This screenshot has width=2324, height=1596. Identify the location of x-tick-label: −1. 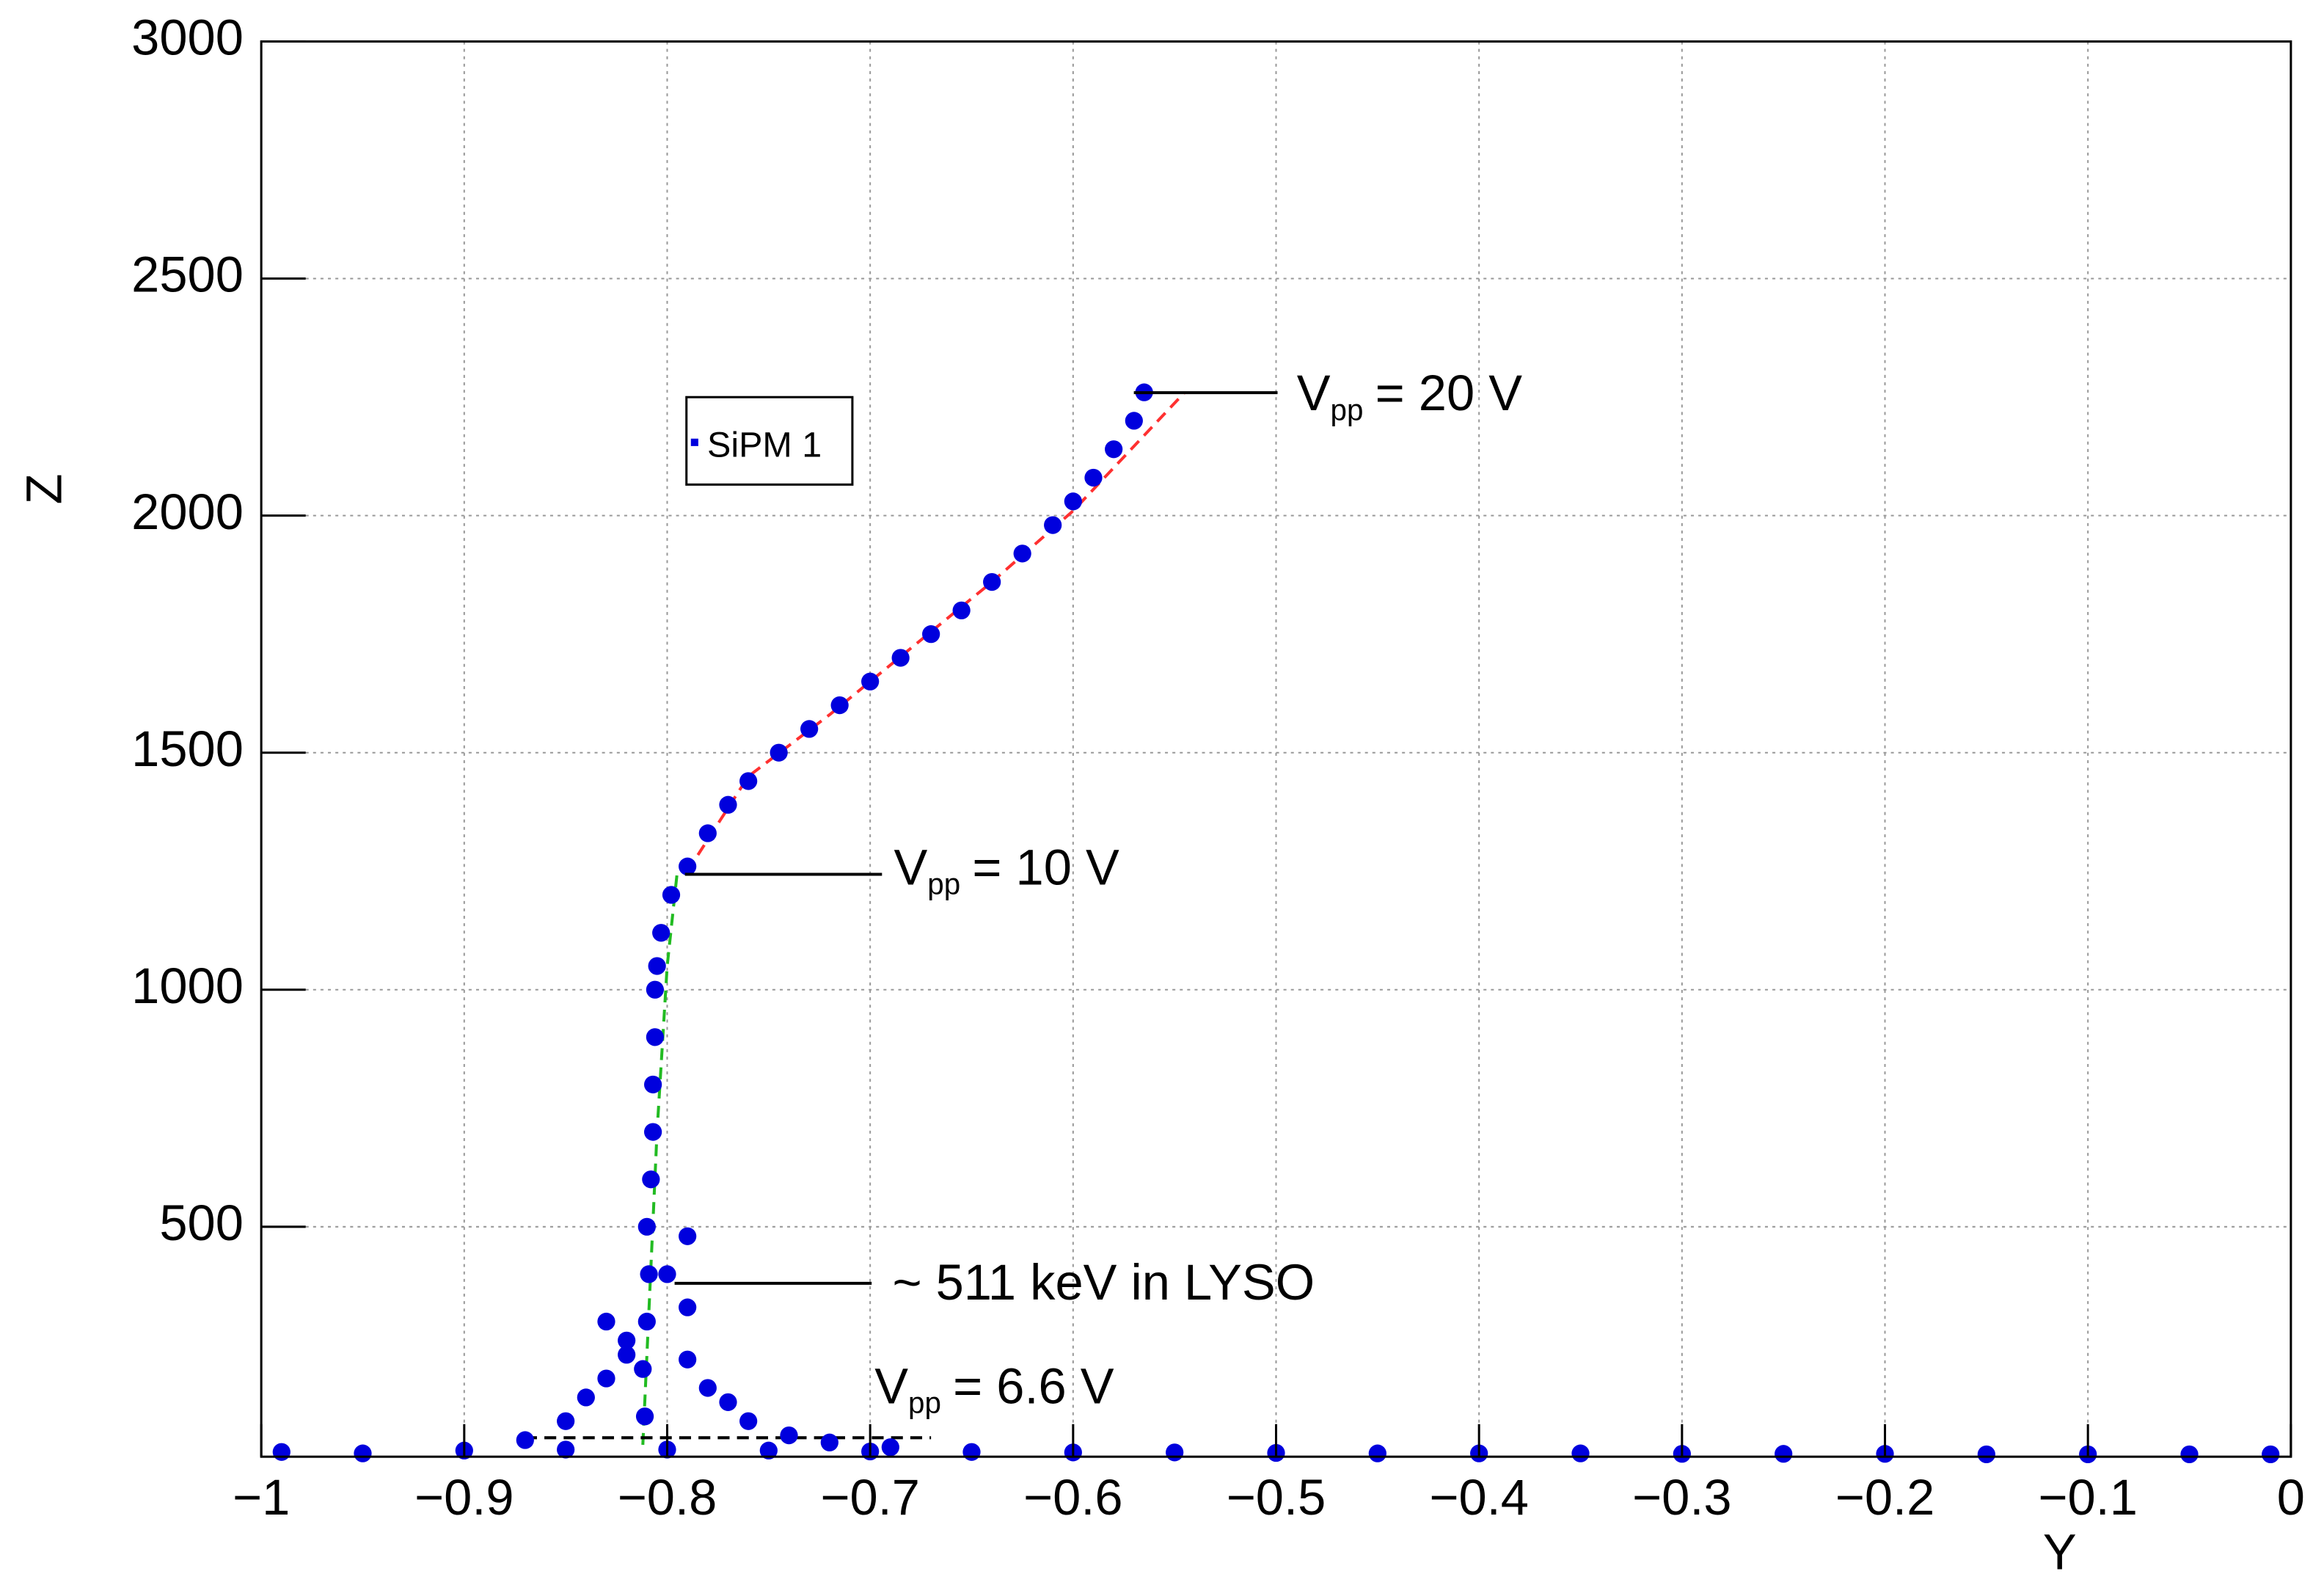
(261, 1497).